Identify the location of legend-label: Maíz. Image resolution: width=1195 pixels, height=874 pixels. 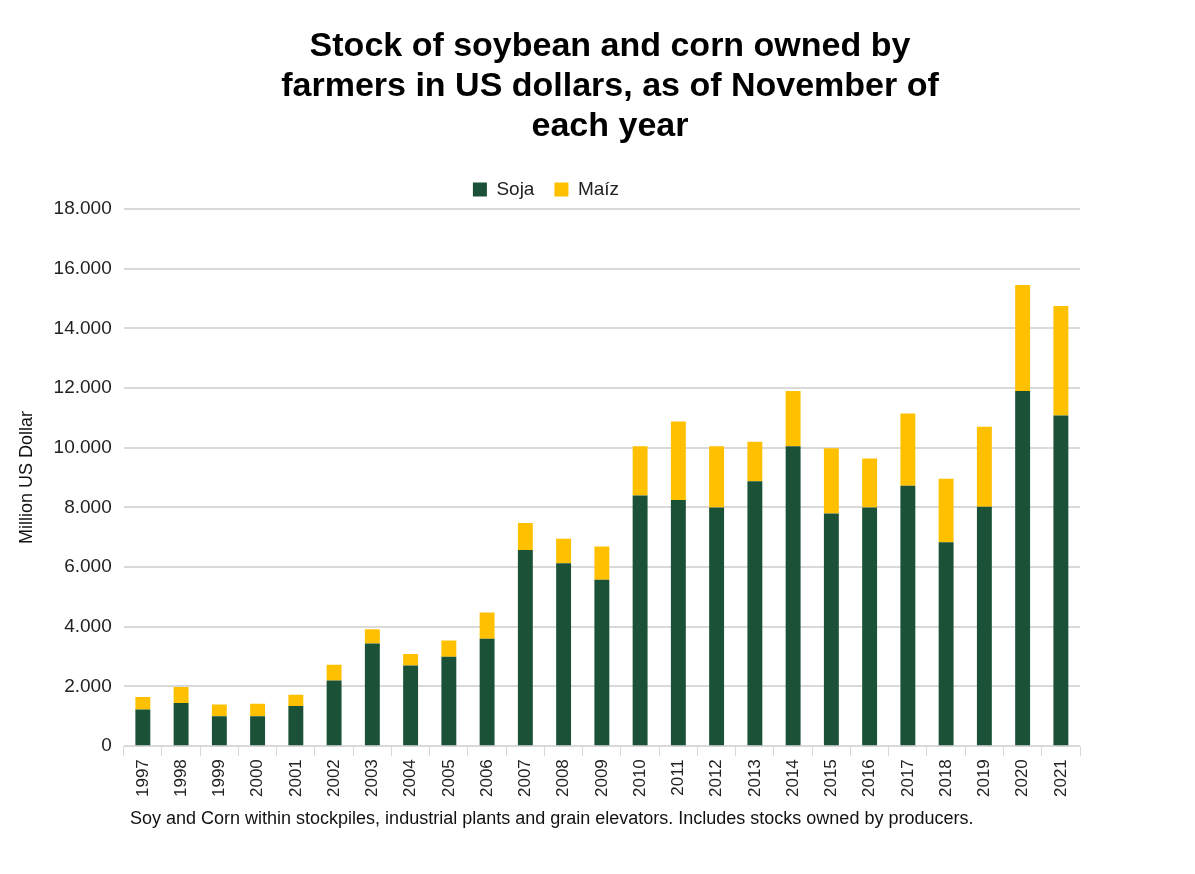
(598, 188).